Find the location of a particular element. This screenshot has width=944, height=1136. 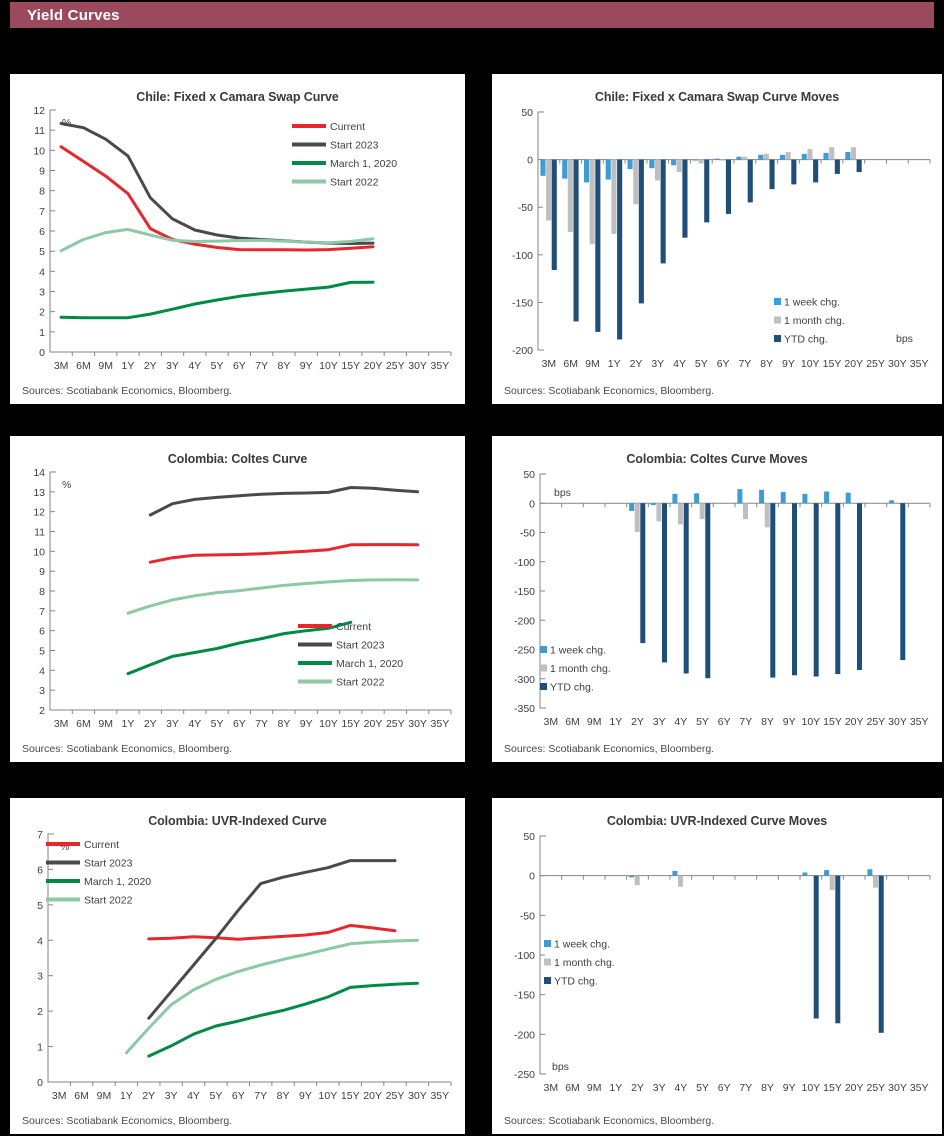

svg-text: 6Y is located at coordinates (723, 364).